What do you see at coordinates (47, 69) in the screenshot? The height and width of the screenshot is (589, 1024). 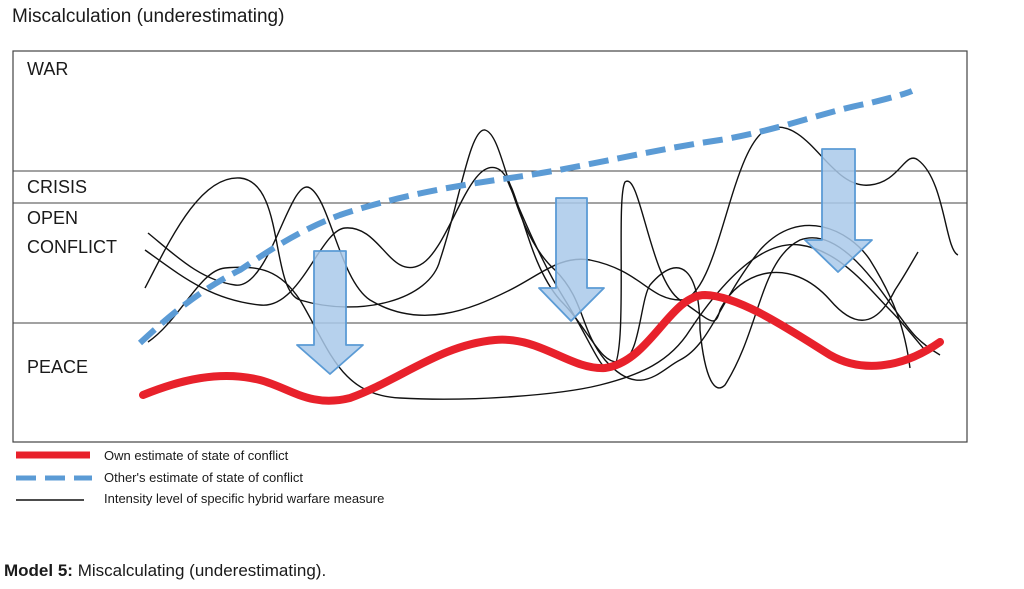 I see `band-label-war: WAR` at bounding box center [47, 69].